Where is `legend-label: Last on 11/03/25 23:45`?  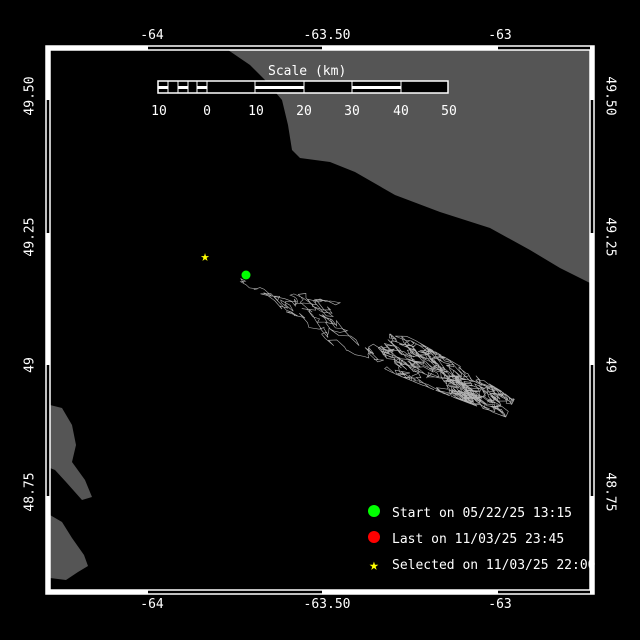
legend-label: Last on 11/03/25 23:45 is located at coordinates (478, 539).